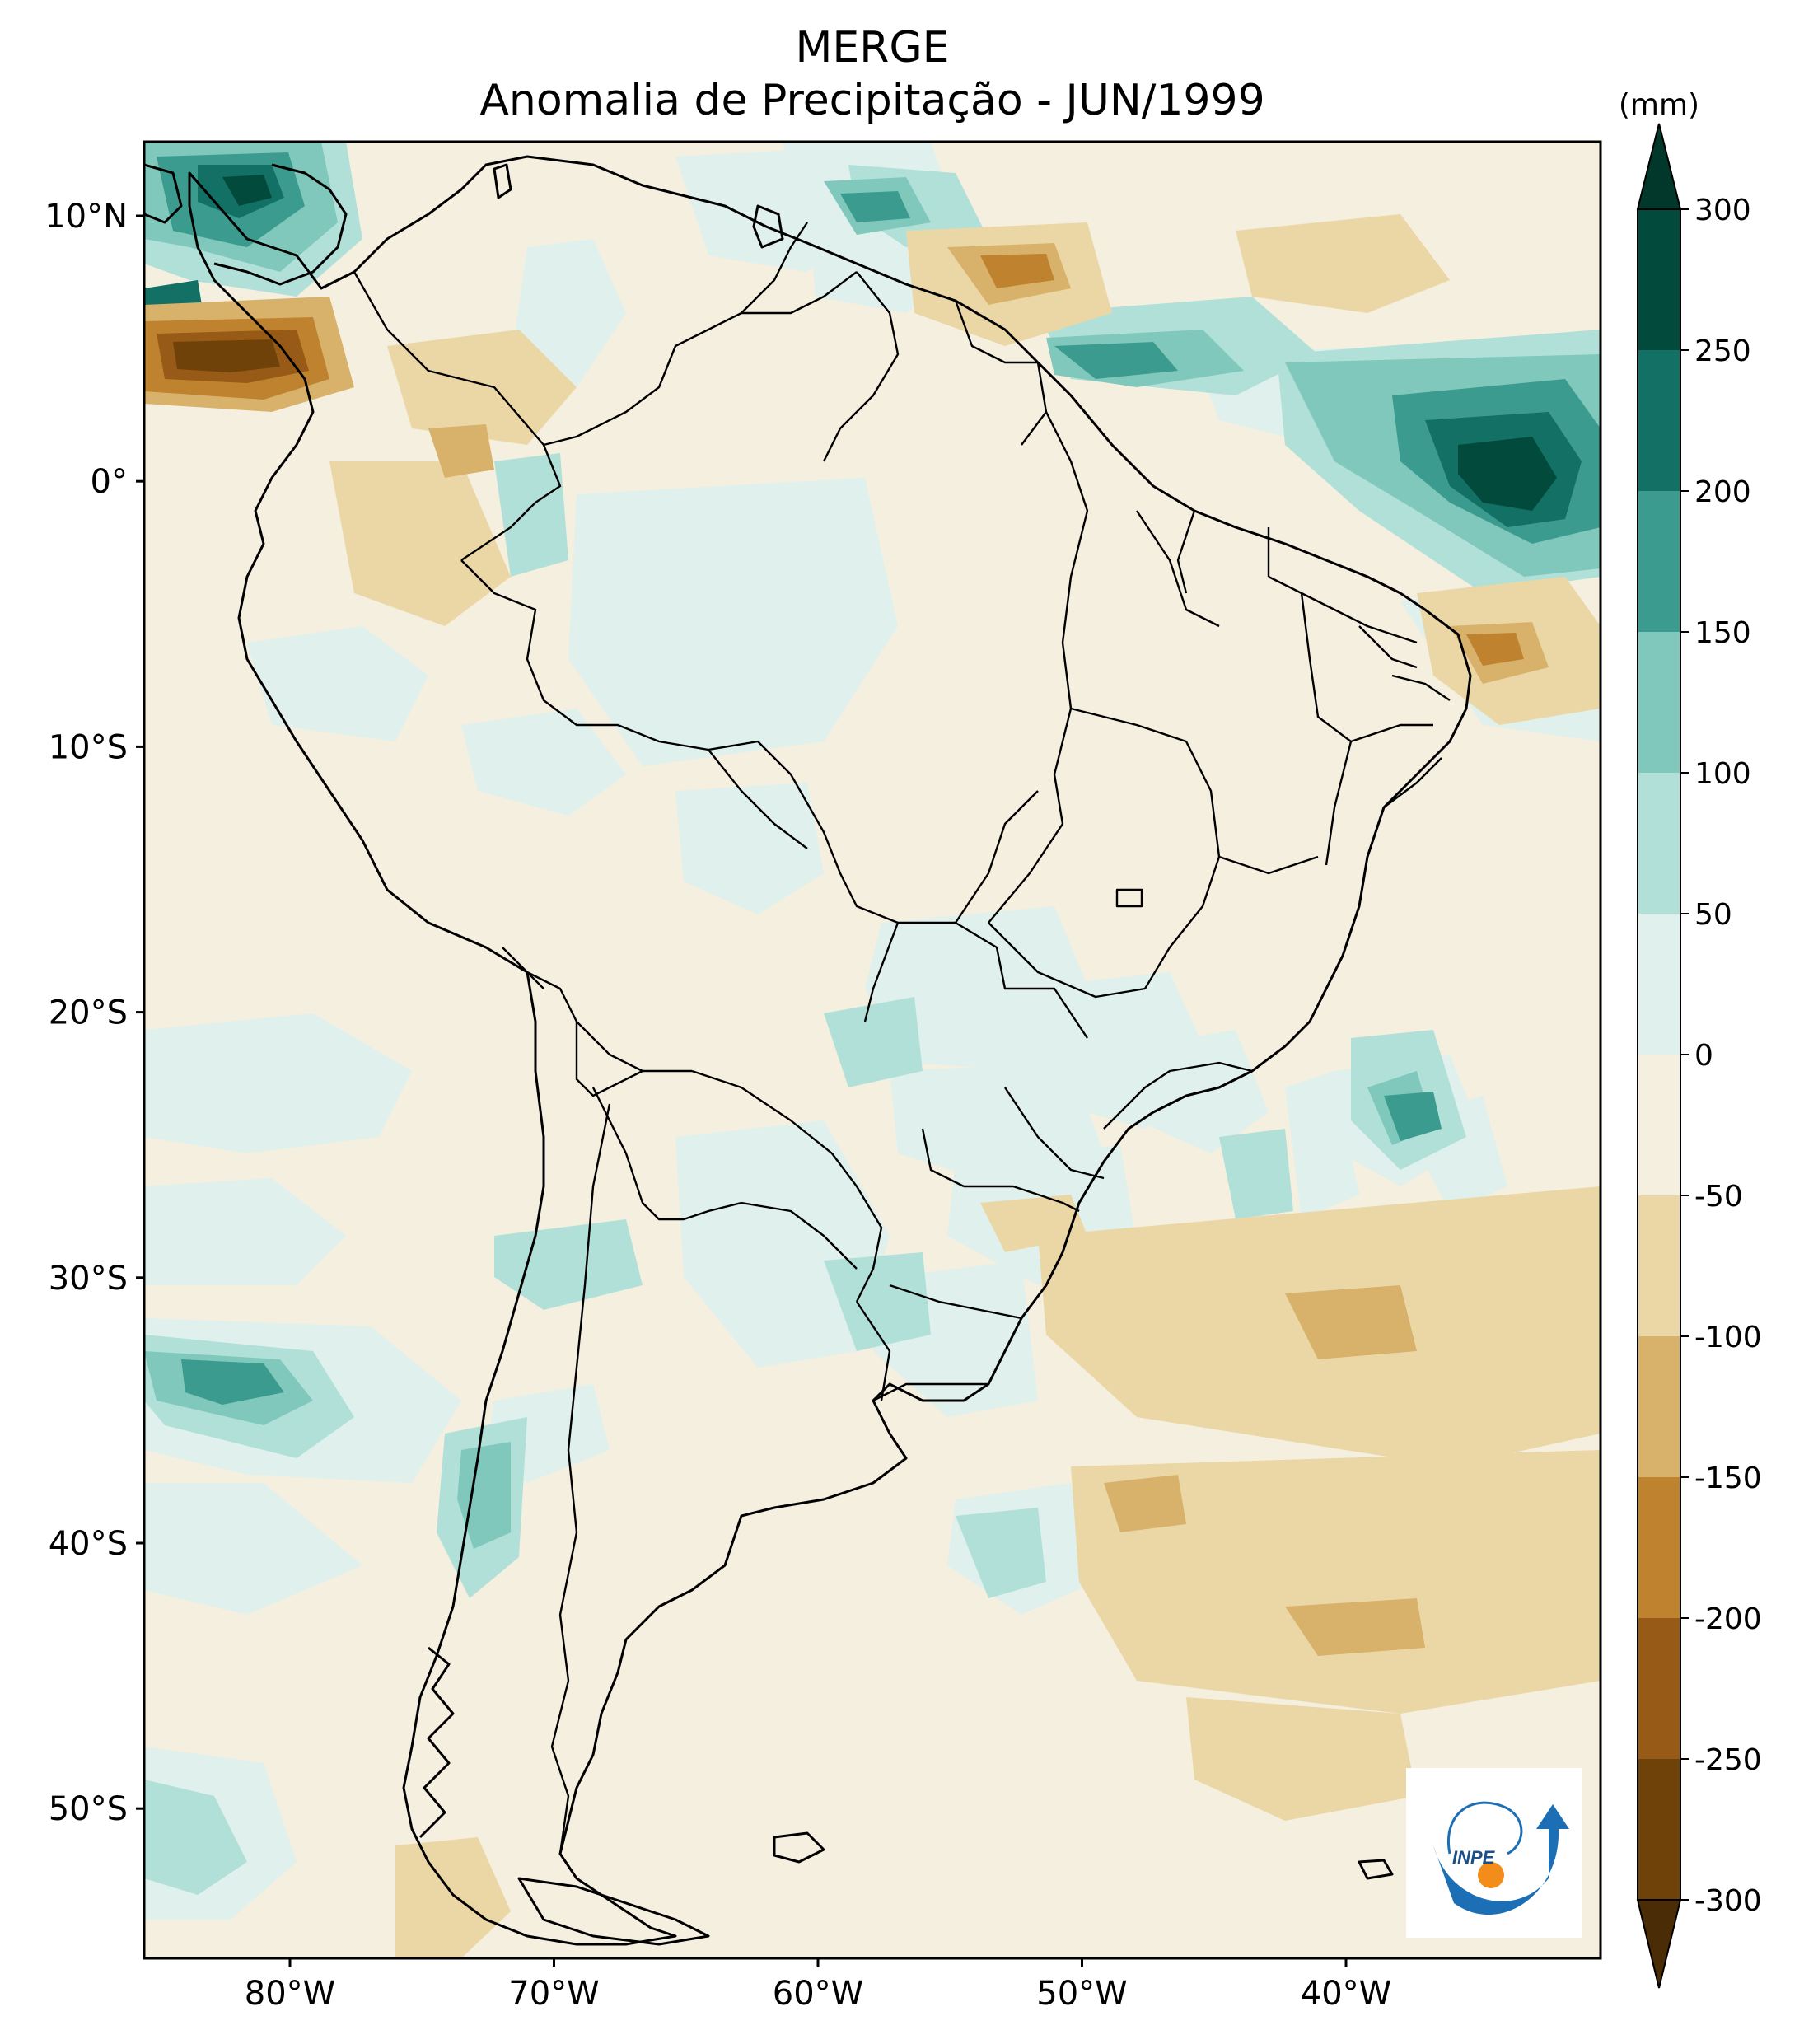 The height and width of the screenshot is (2044, 1804). What do you see at coordinates (872, 47) in the screenshot?
I see `map-title: MERGE` at bounding box center [872, 47].